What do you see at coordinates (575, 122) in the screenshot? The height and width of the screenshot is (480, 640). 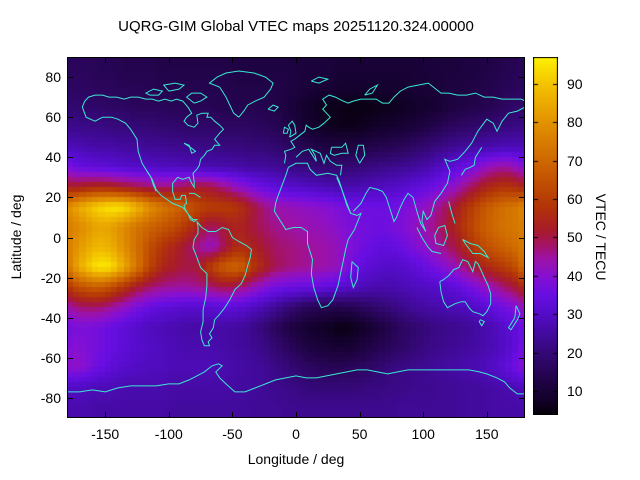 I see `cbtick-label: 80` at bounding box center [575, 122].